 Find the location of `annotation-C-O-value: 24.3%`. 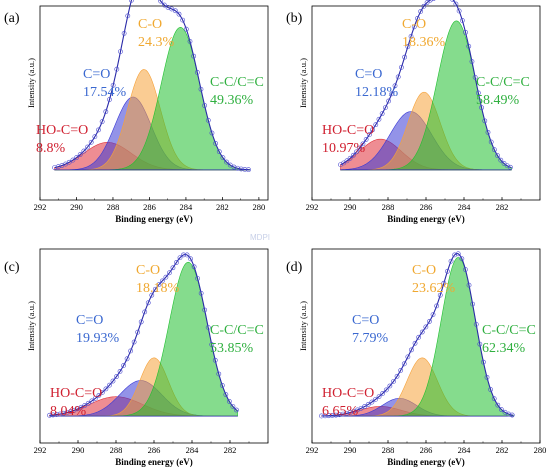

annotation-C-O-value: 24.3% is located at coordinates (156, 42).